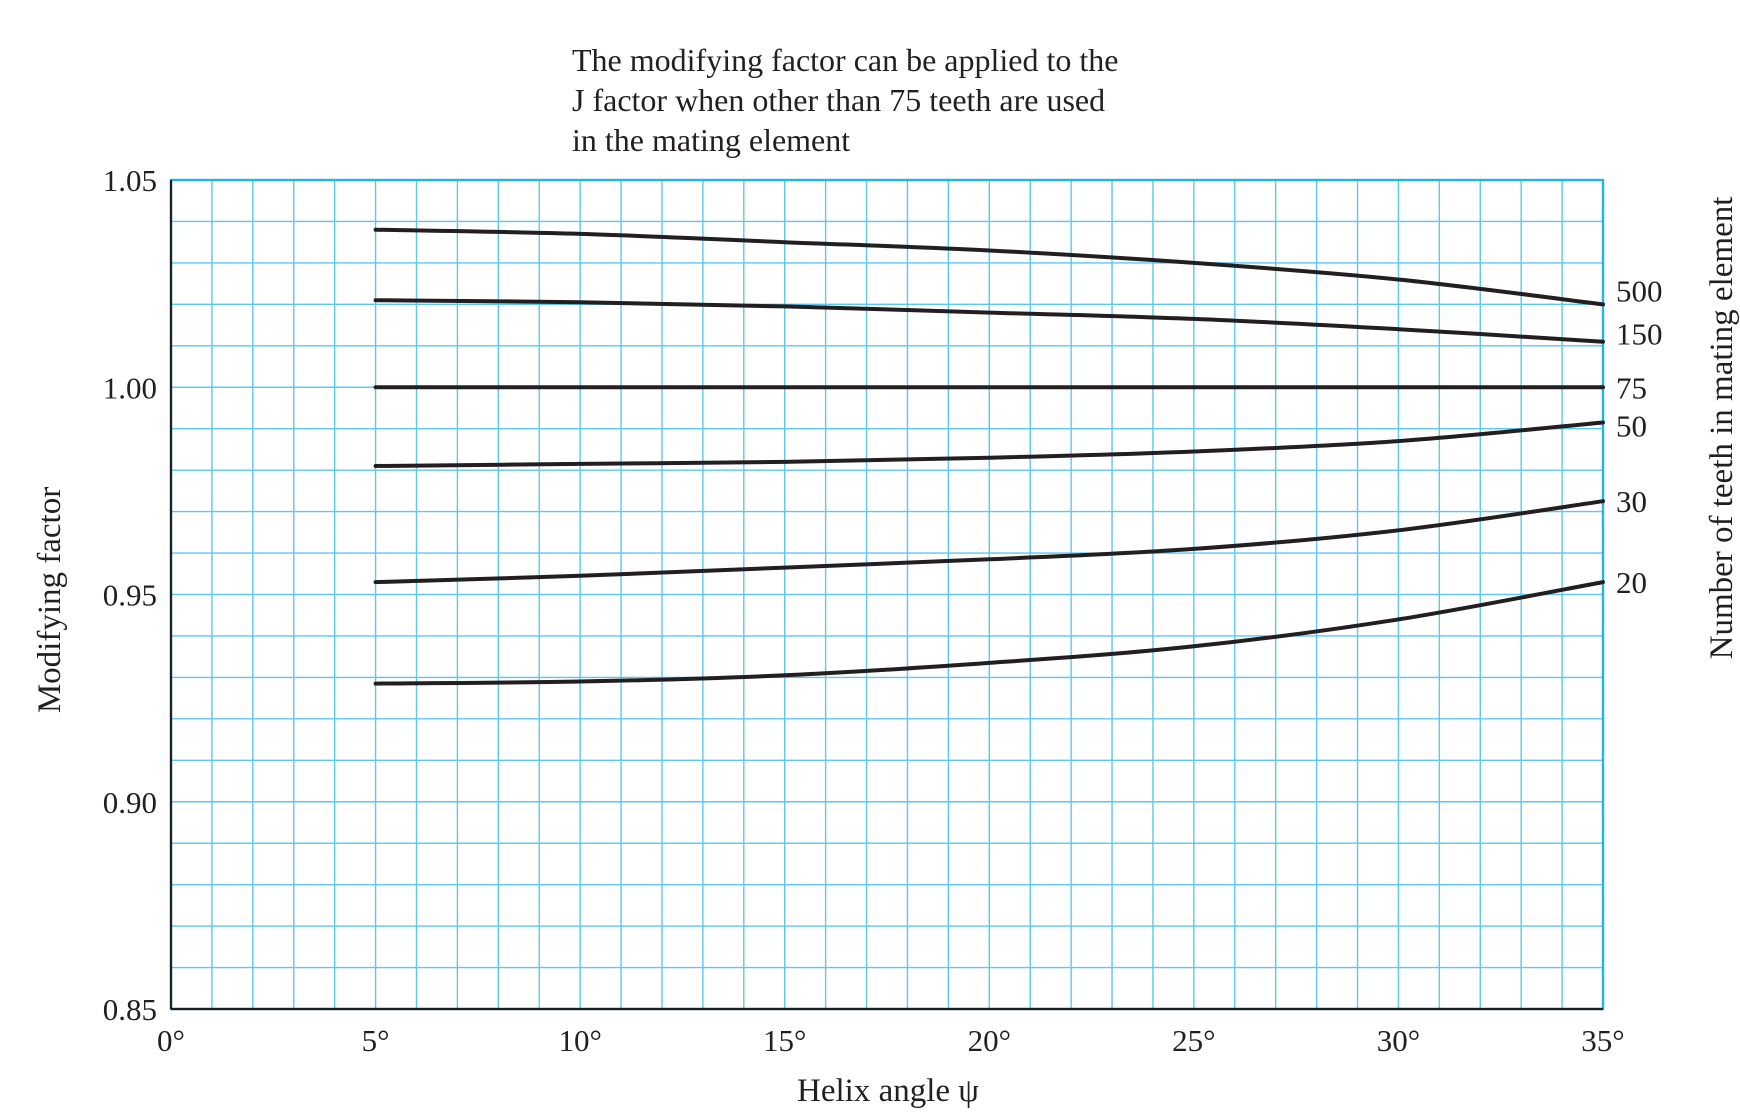  I want to click on x-axis-label: Helix angle ψ, so click(888, 1091).